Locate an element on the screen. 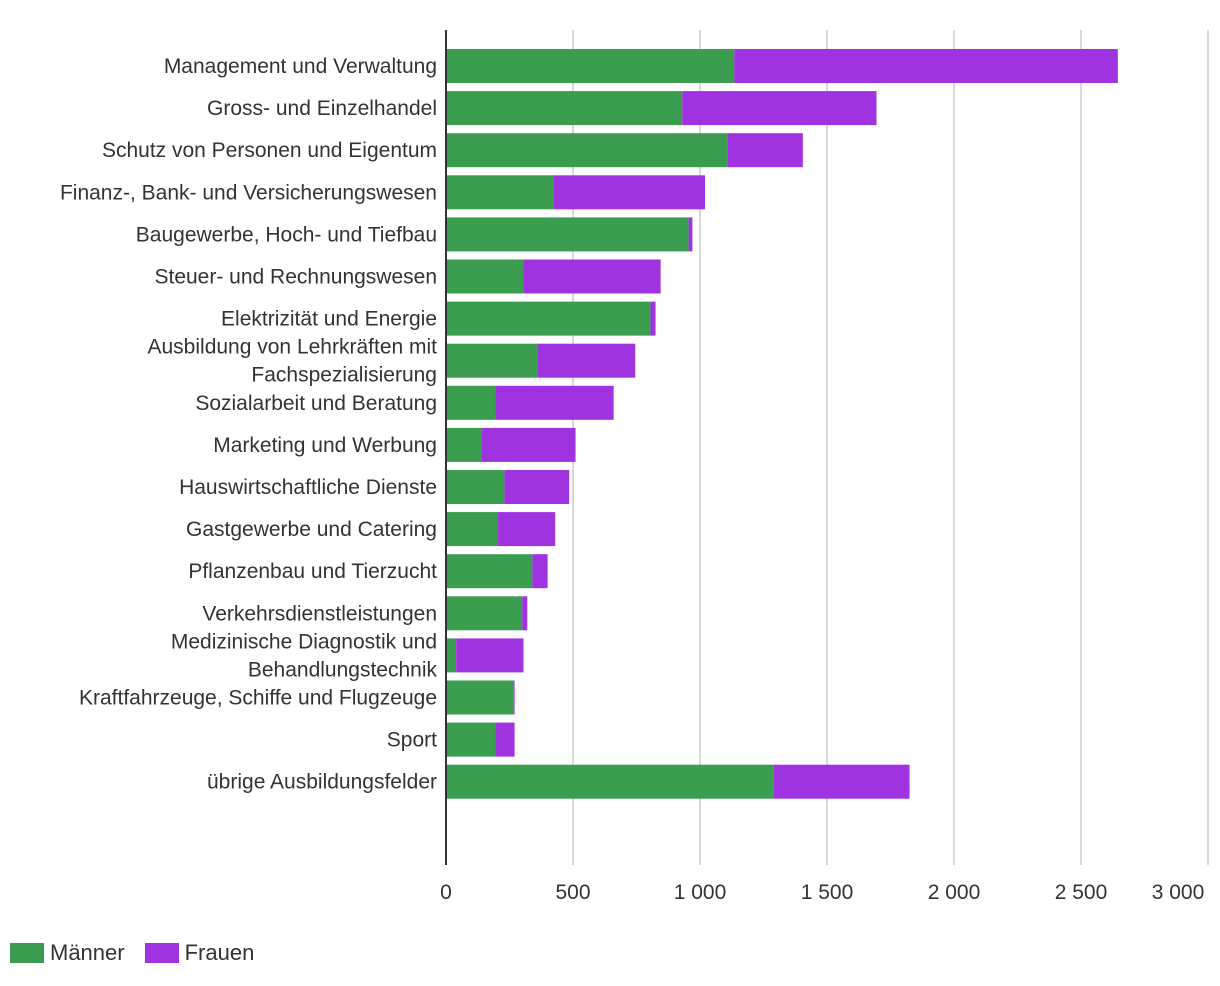 Image resolution: width=1220 pixels, height=986 pixels. category-label-line: Pflanzenbau und Tierzucht is located at coordinates (312, 571).